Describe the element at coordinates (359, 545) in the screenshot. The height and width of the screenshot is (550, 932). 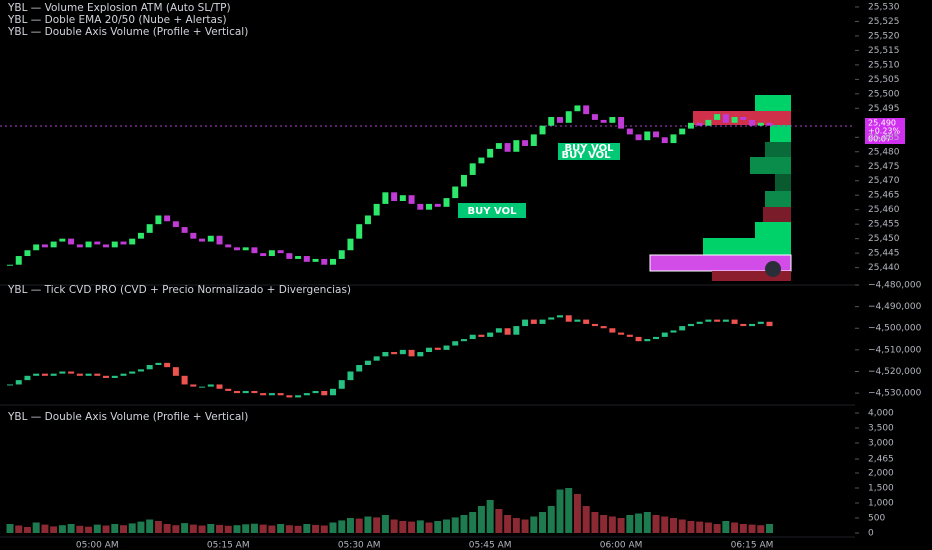
I see `x-tick-label: 05:30 AM` at that location.